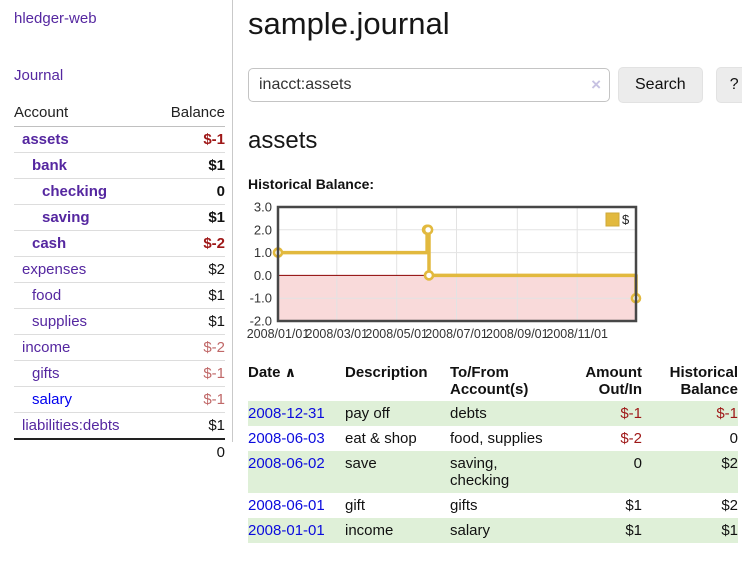 Image resolution: width=742 pixels, height=582 pixels. Describe the element at coordinates (596, 84) in the screenshot. I see `clear-search-icon: ×` at that location.